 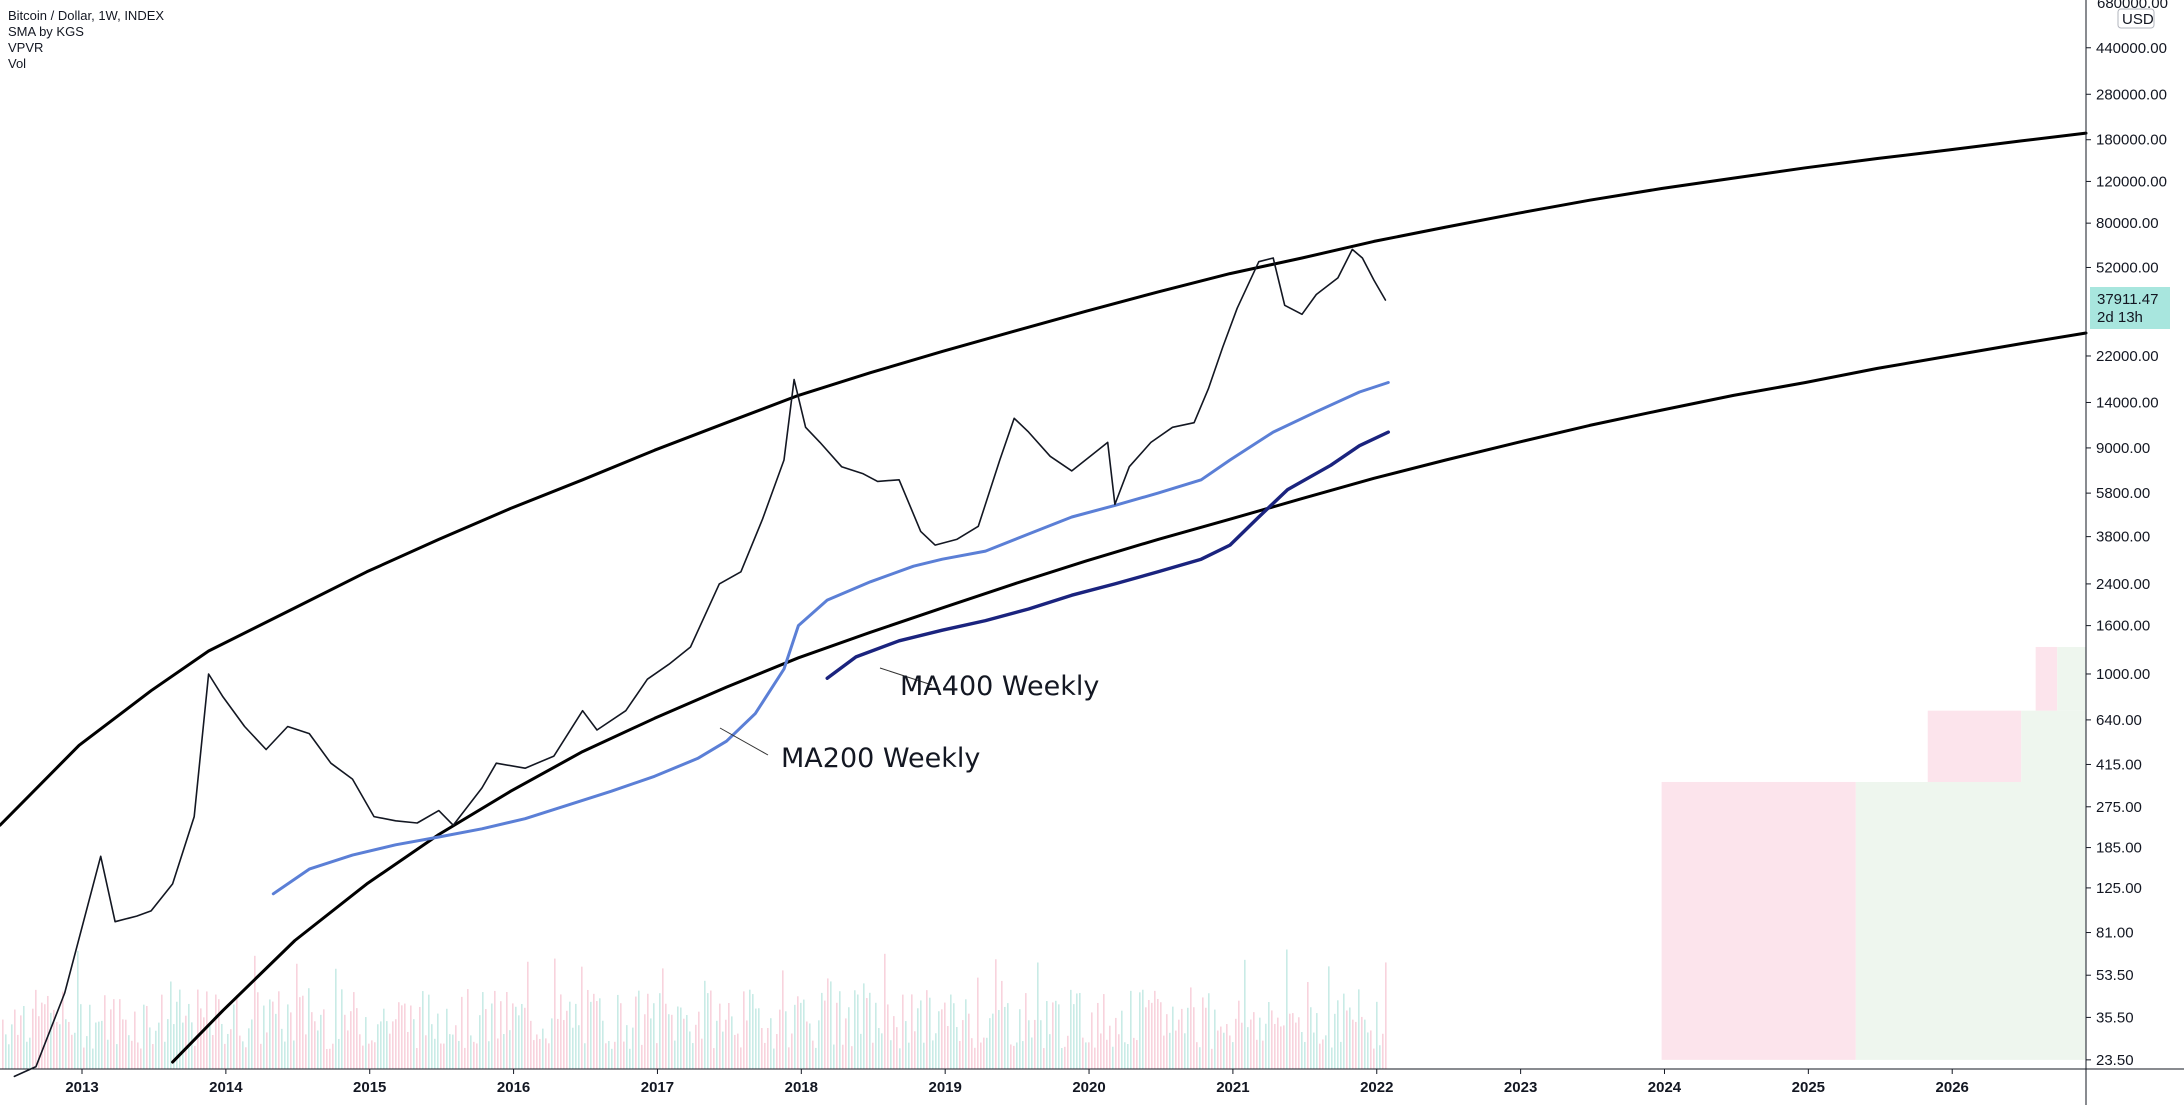 What do you see at coordinates (2115, 1017) in the screenshot?
I see `price-tick-label: 35.50` at bounding box center [2115, 1017].